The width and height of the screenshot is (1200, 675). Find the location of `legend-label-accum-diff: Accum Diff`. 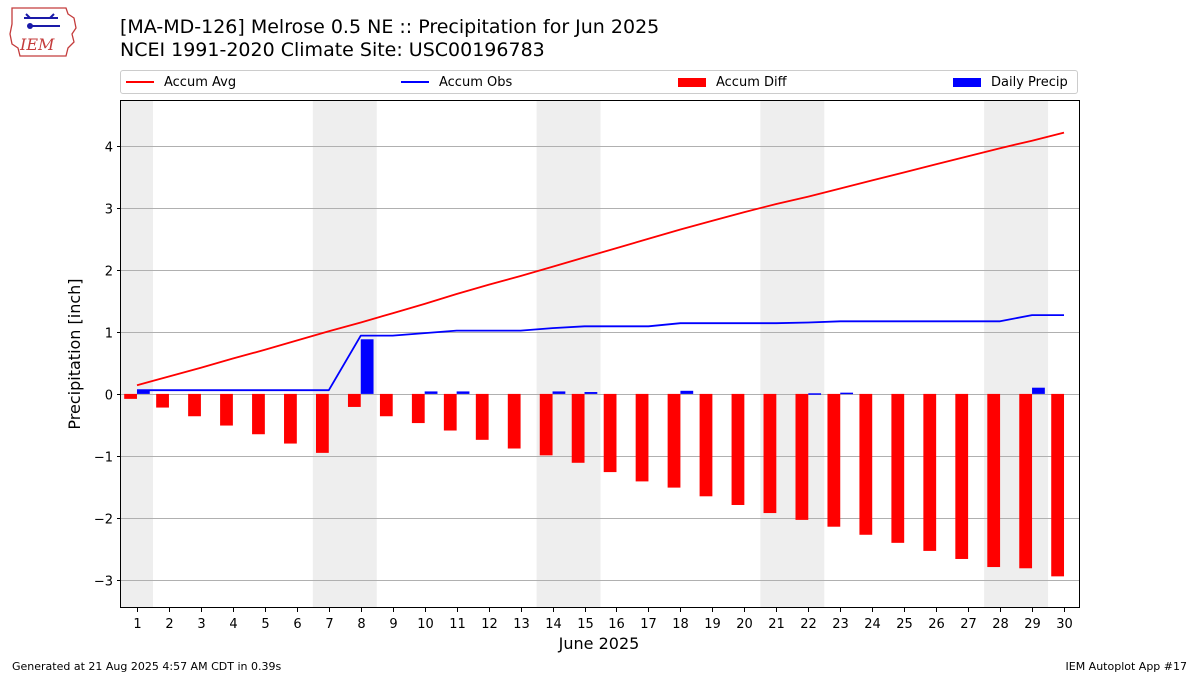

legend-label-accum-diff: Accum Diff is located at coordinates (751, 82).